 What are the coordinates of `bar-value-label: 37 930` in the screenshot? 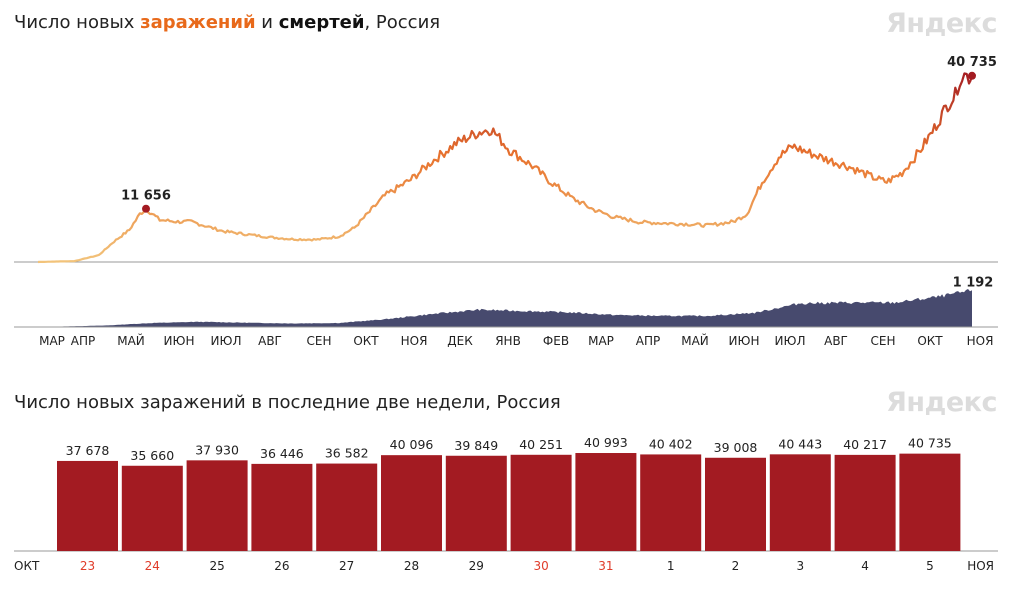 It's located at (217, 449).